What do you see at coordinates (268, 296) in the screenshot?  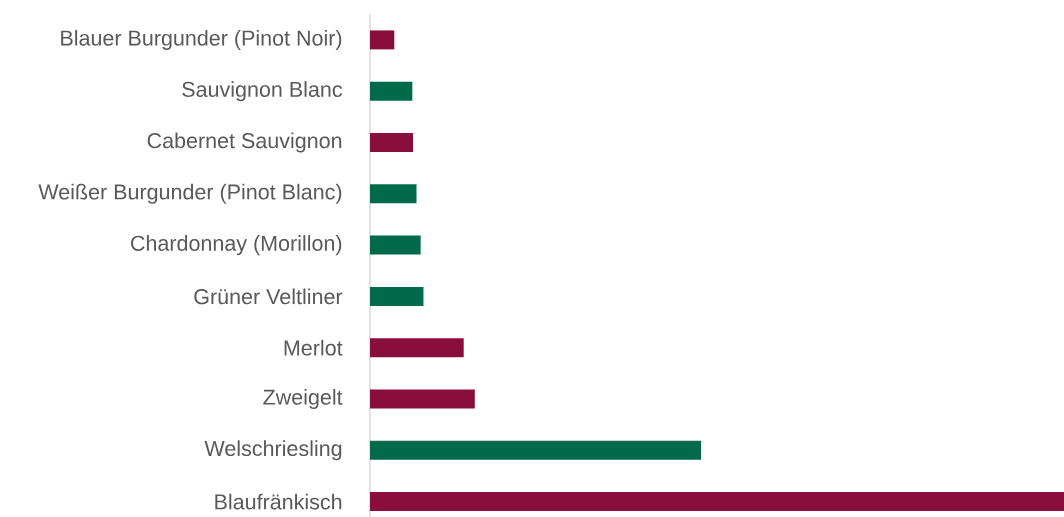 I see `y-tick-label: Grüner Veltliner` at bounding box center [268, 296].